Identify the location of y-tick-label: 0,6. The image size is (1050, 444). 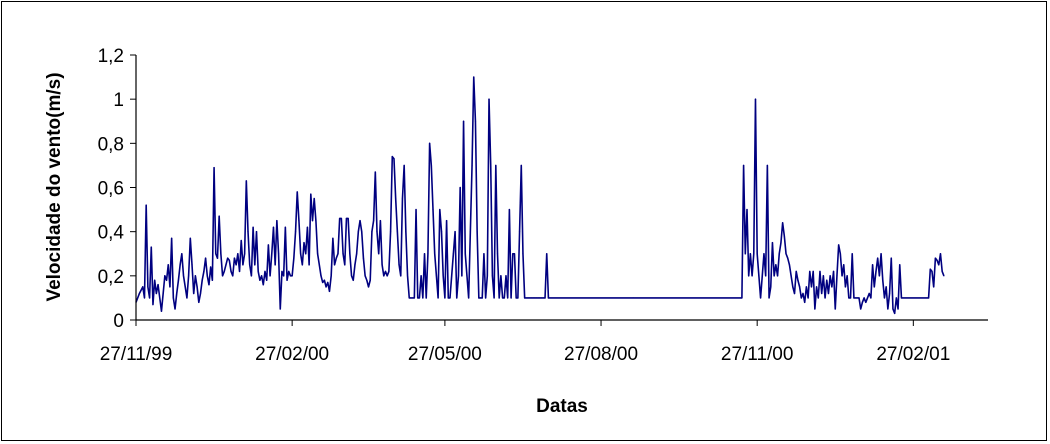
(111, 189).